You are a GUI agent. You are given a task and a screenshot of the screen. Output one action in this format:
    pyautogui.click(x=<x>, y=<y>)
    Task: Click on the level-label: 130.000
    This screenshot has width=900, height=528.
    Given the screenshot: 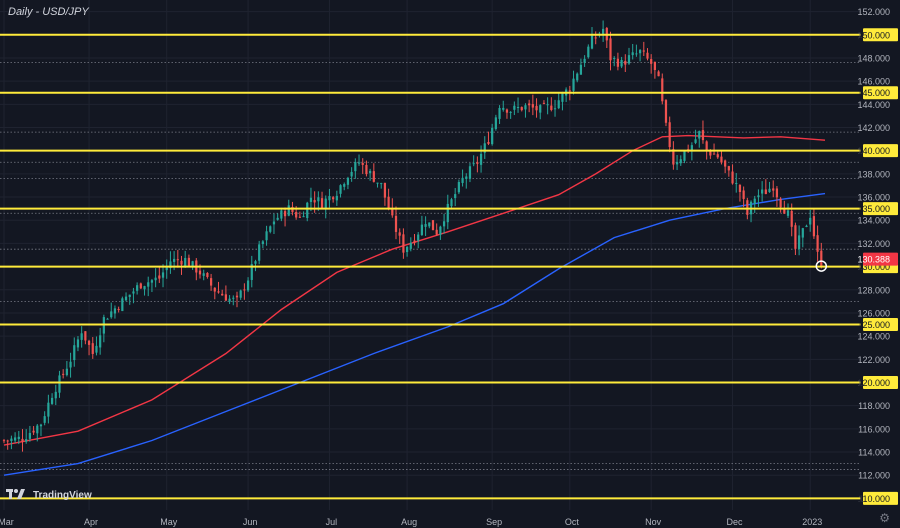 What is the action you would take?
    pyautogui.click(x=873, y=267)
    